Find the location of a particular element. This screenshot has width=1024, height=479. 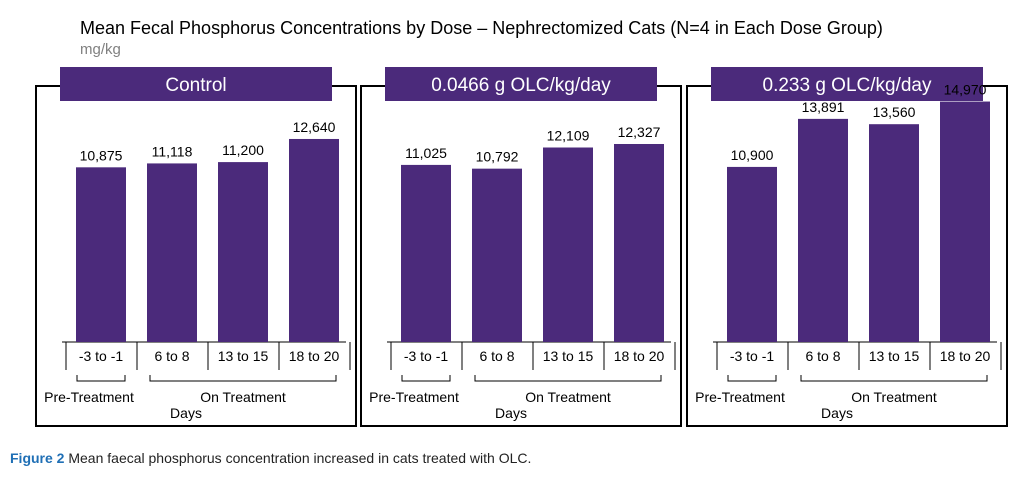

panel-title: Control is located at coordinates (195, 85).